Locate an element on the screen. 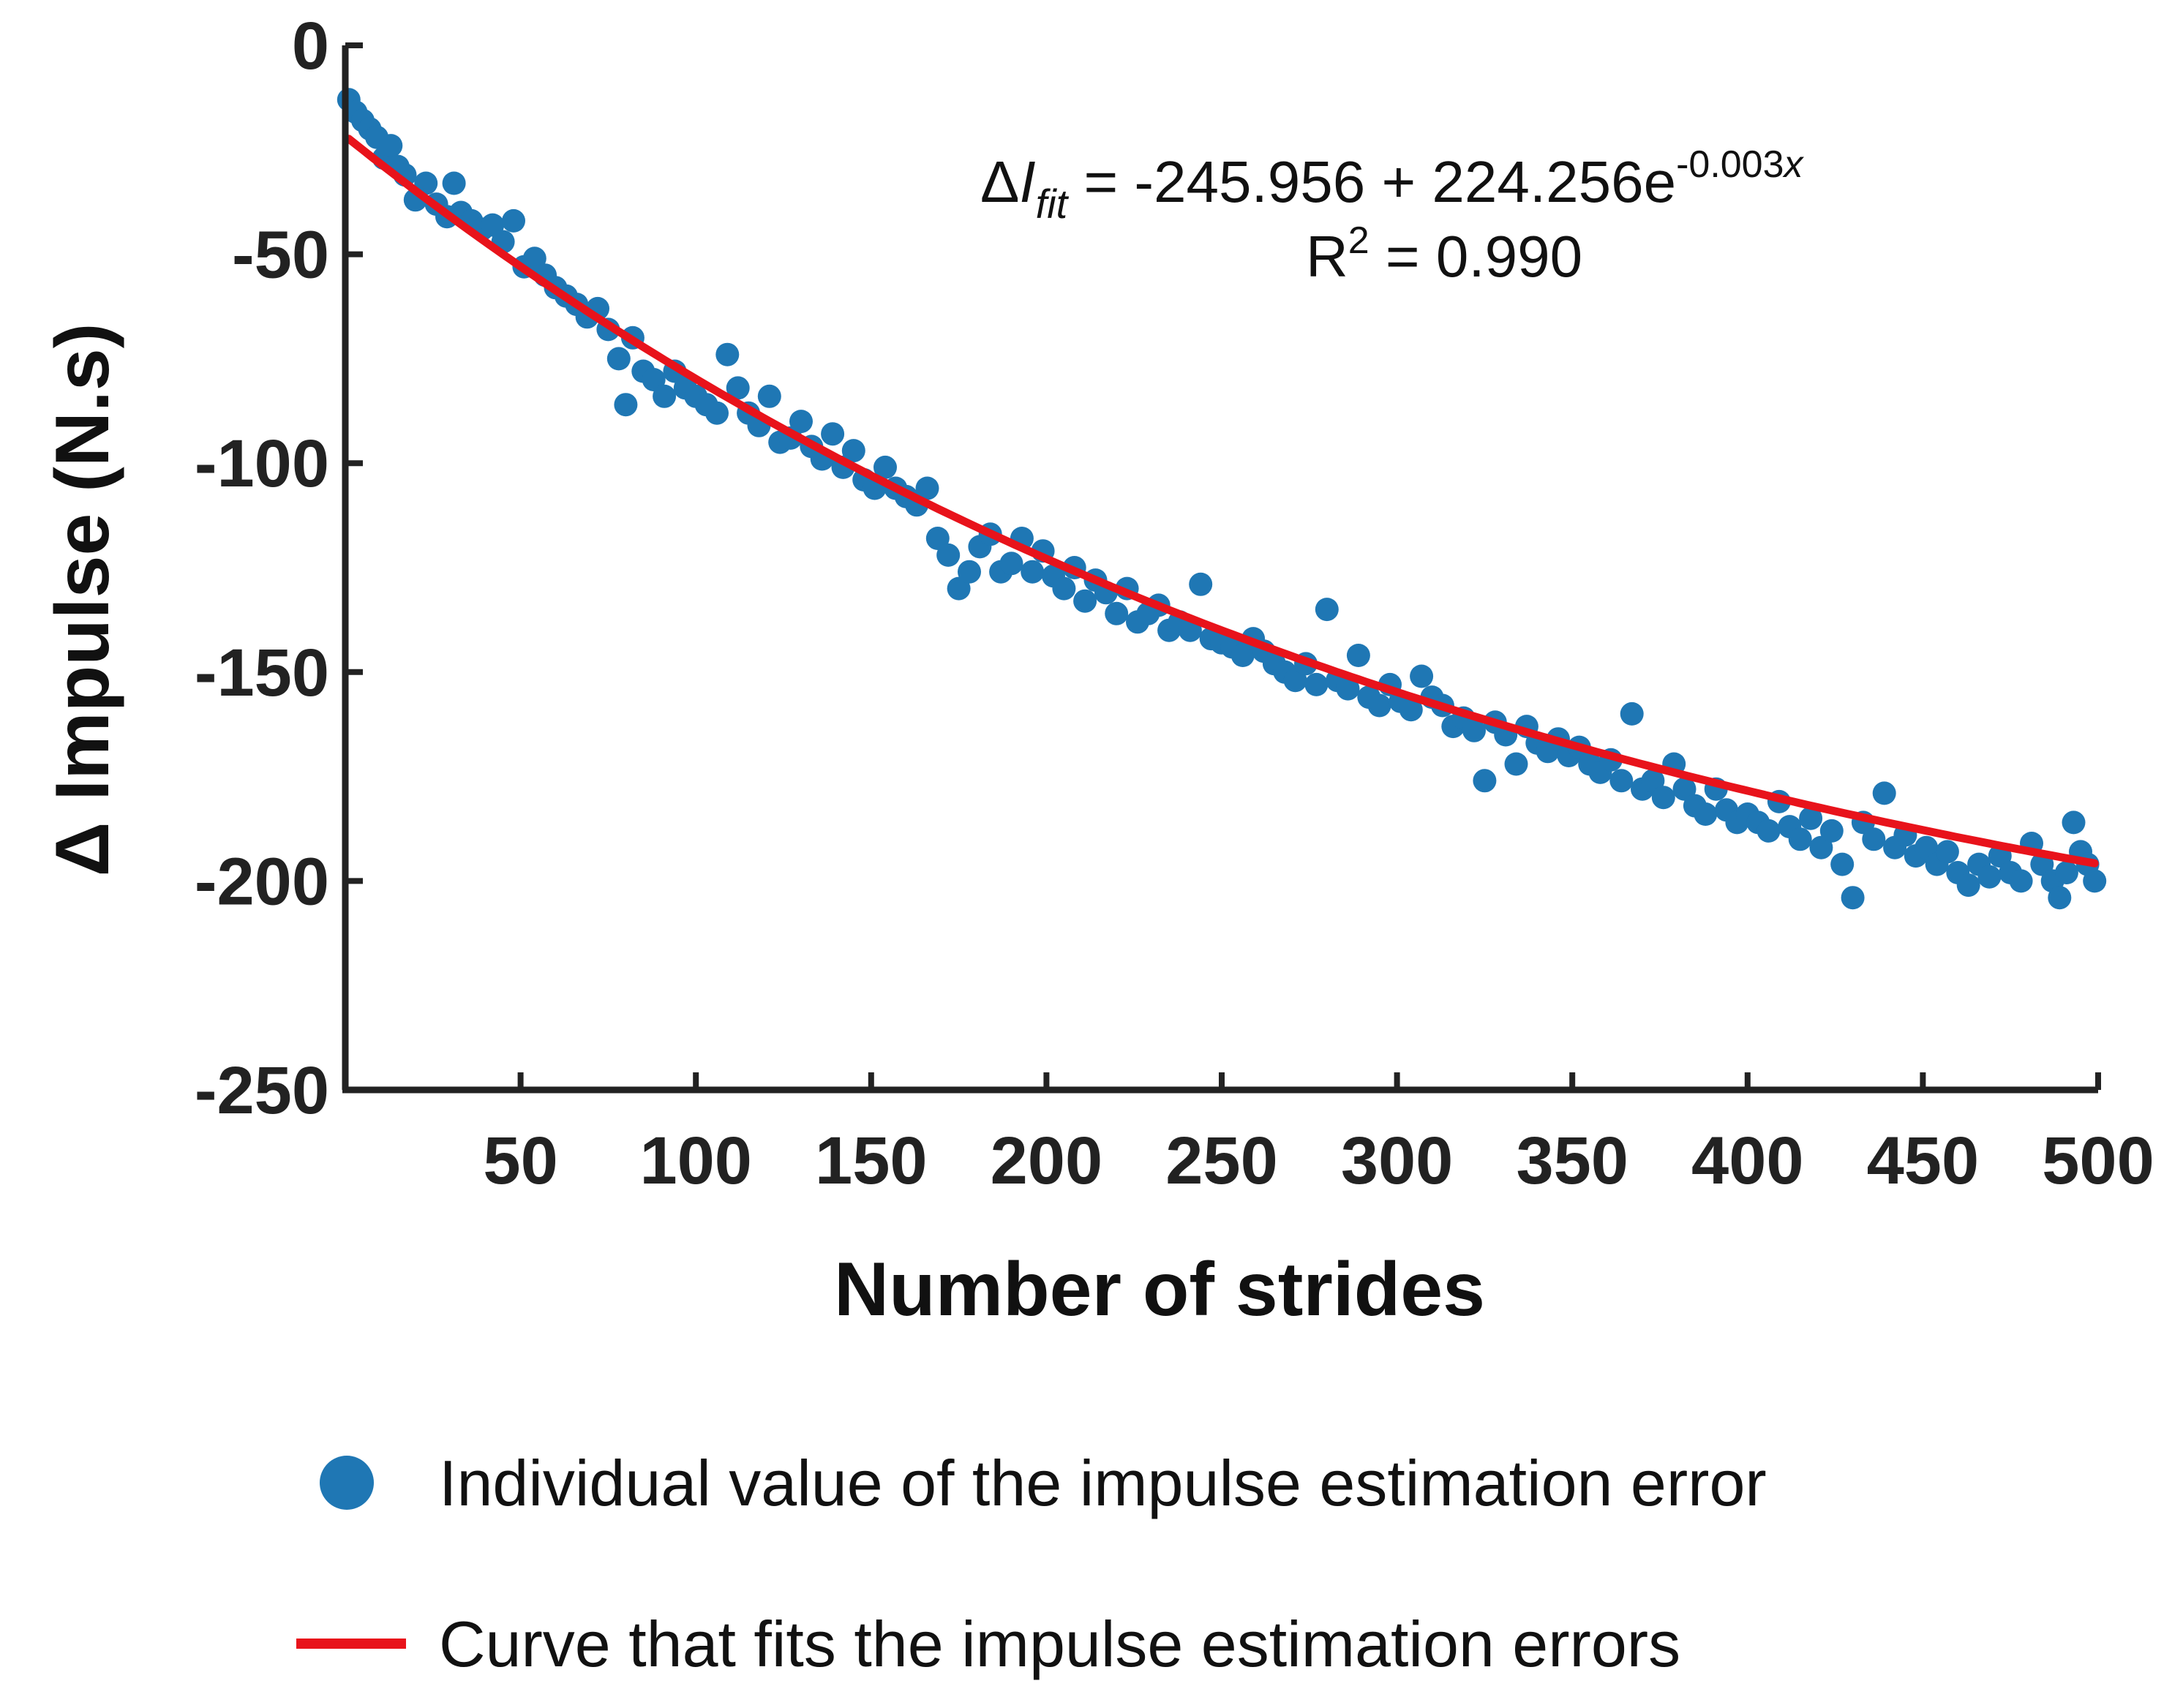 The width and height of the screenshot is (2183, 1708). r-squared-line: R2 = 0.990 is located at coordinates (1444, 254).